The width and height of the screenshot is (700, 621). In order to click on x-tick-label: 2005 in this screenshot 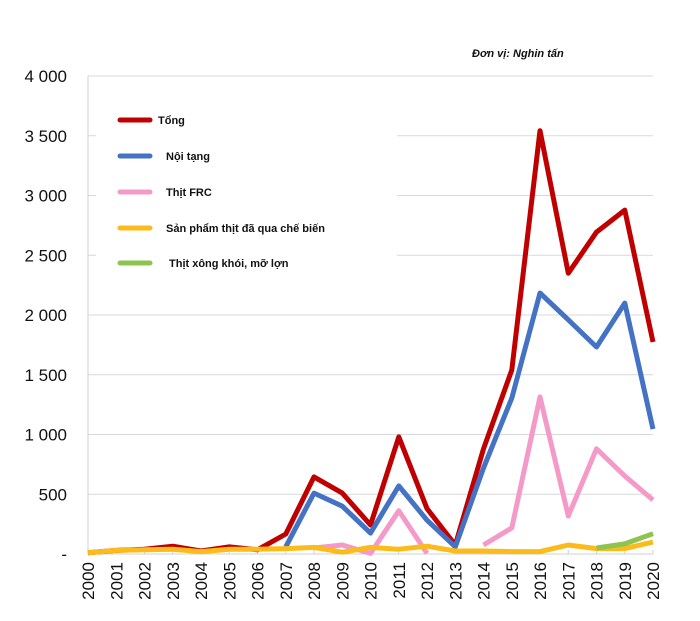, I will do `click(229, 581)`.